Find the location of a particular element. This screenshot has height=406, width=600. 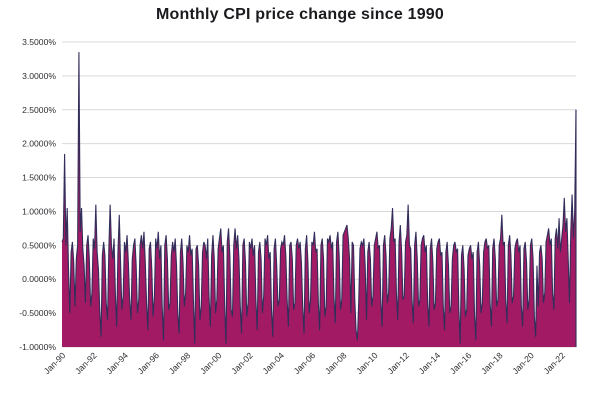

y-tick-label: 0.0000% is located at coordinates (39, 279).